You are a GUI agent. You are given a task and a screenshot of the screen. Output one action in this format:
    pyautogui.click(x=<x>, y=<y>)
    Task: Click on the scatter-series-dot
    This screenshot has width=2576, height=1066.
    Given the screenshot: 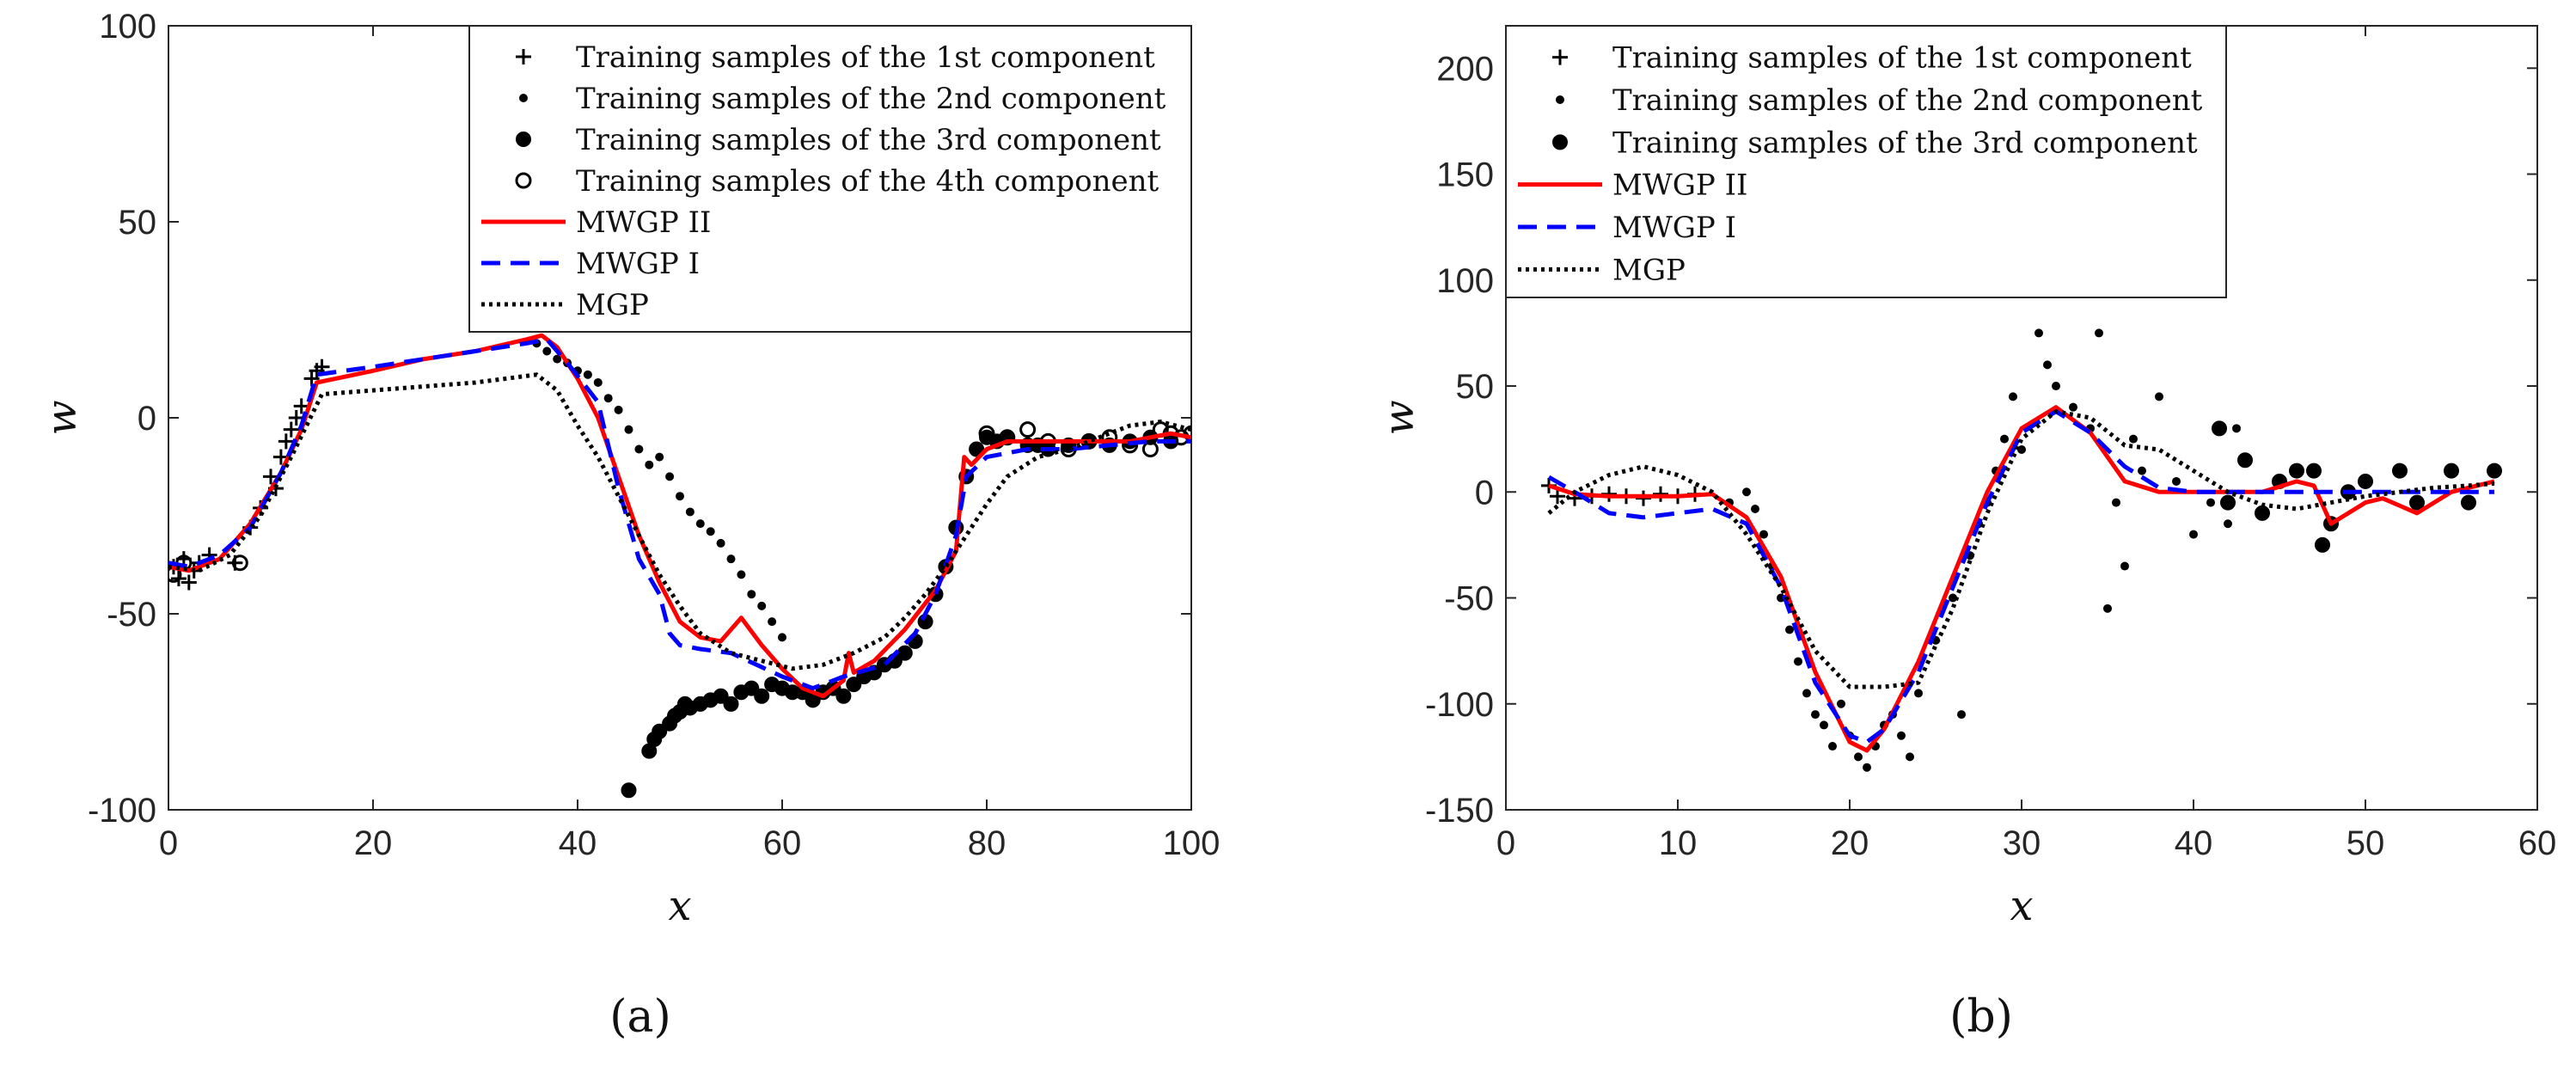 What is the action you would take?
    pyautogui.click(x=659, y=490)
    